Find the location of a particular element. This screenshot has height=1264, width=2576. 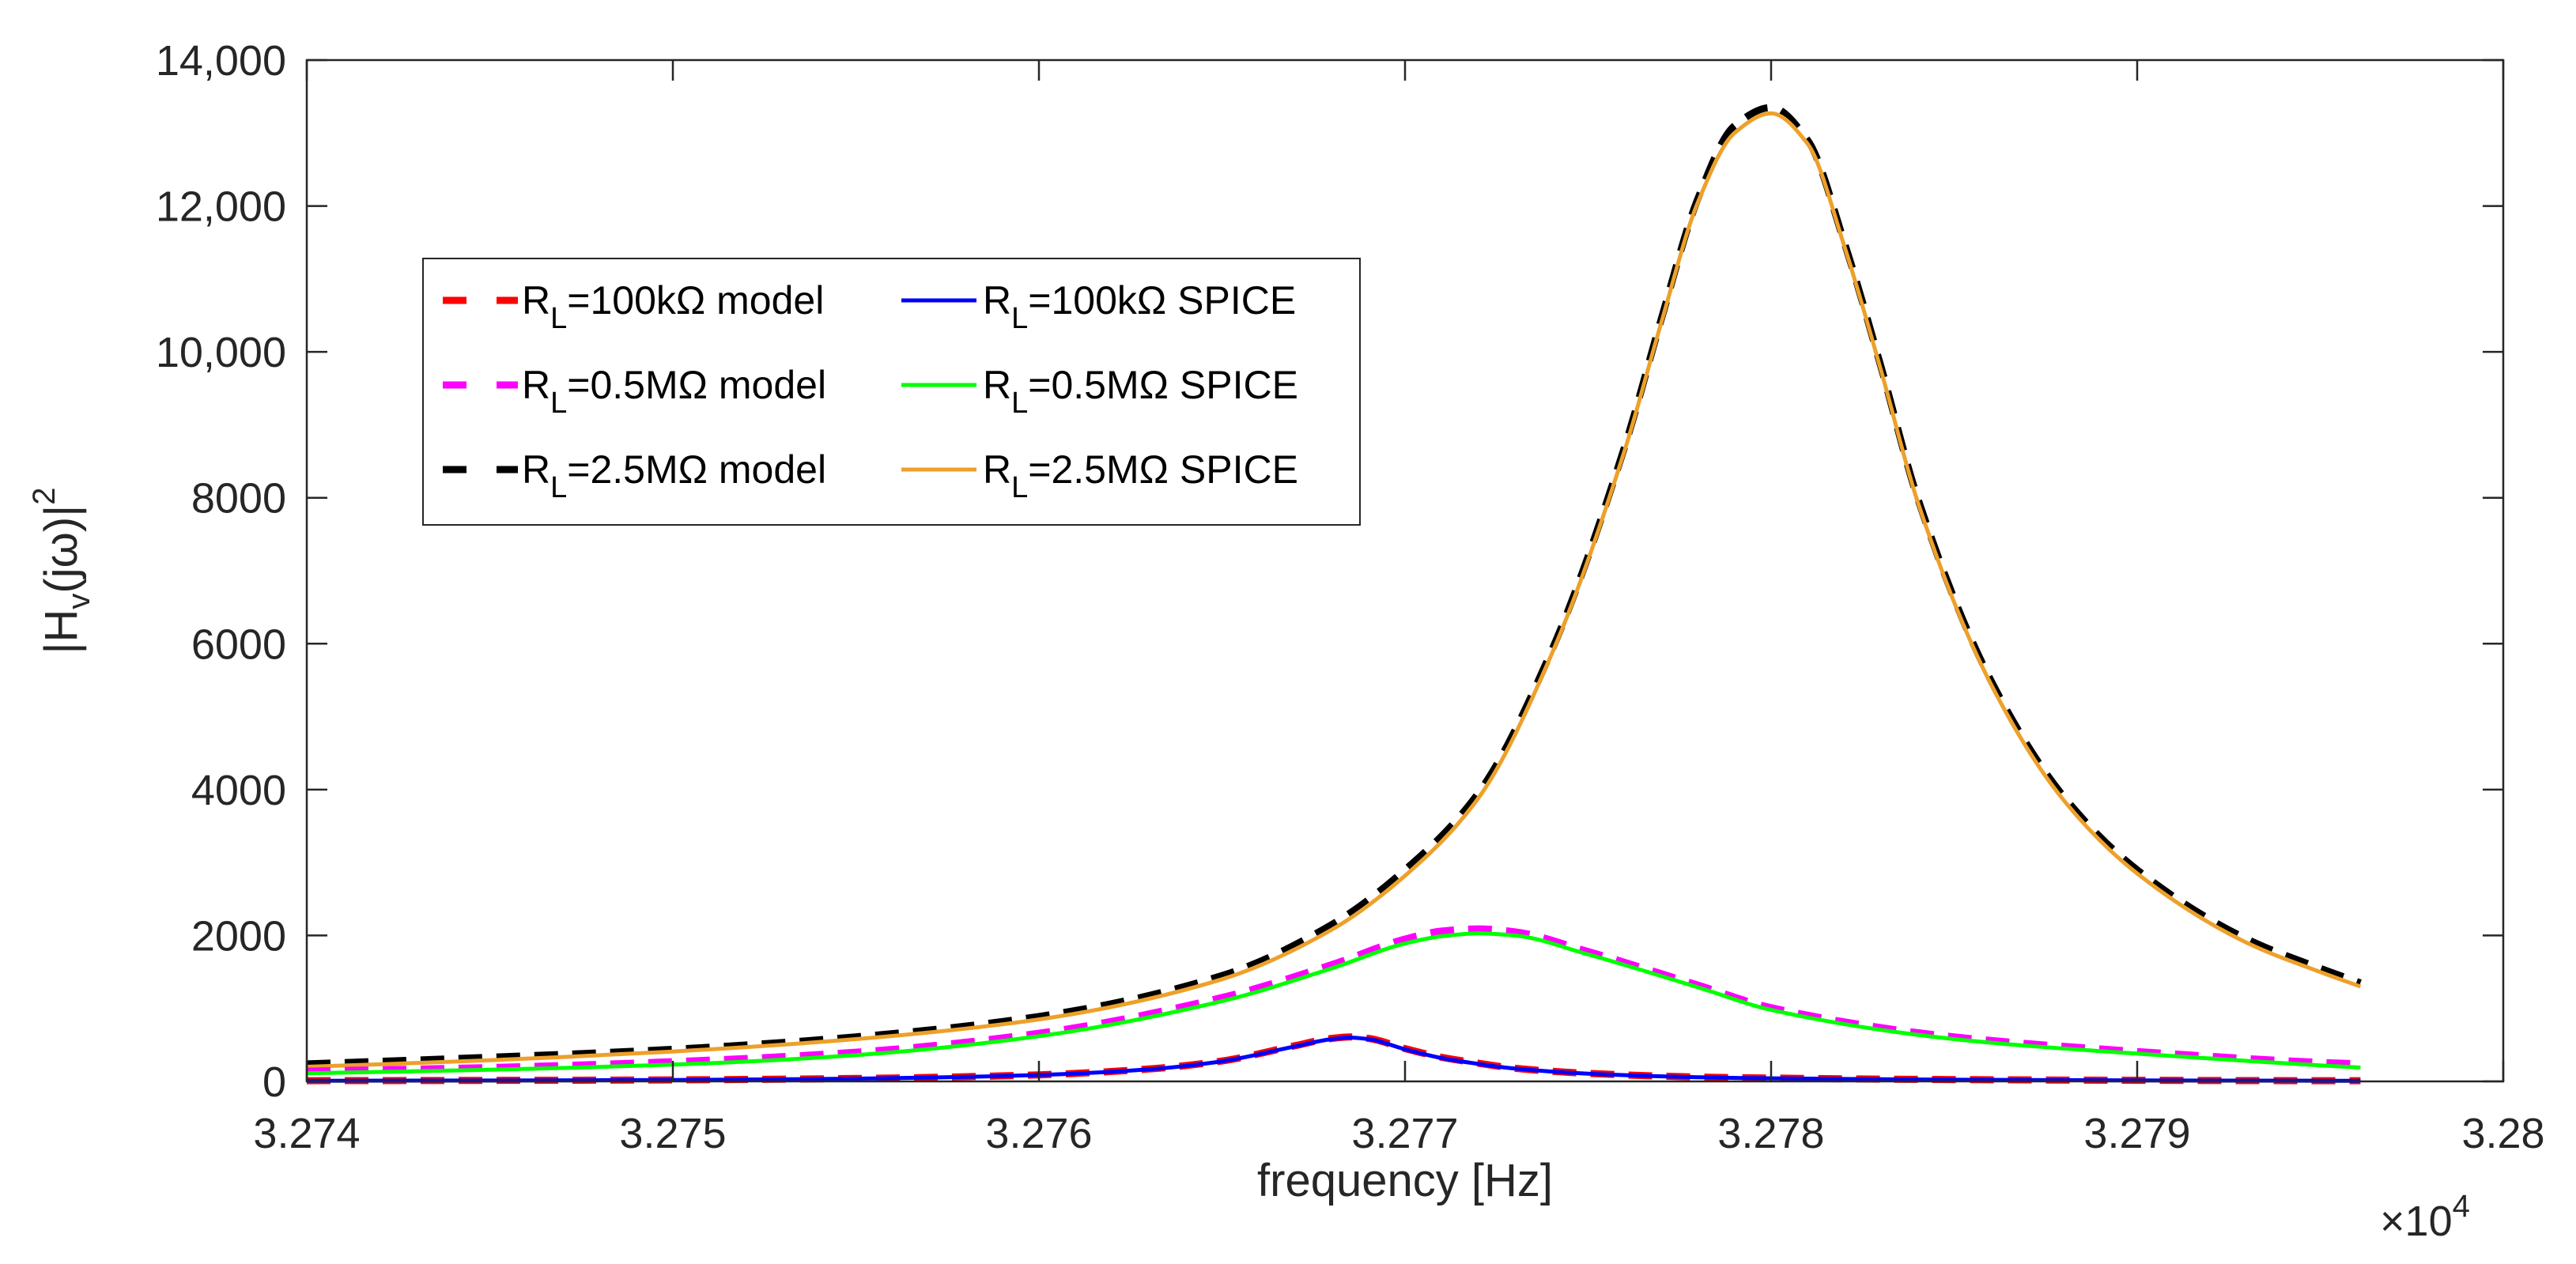

legend-label-rest: =0.5MΩ SPICE is located at coordinates (1163, 385).